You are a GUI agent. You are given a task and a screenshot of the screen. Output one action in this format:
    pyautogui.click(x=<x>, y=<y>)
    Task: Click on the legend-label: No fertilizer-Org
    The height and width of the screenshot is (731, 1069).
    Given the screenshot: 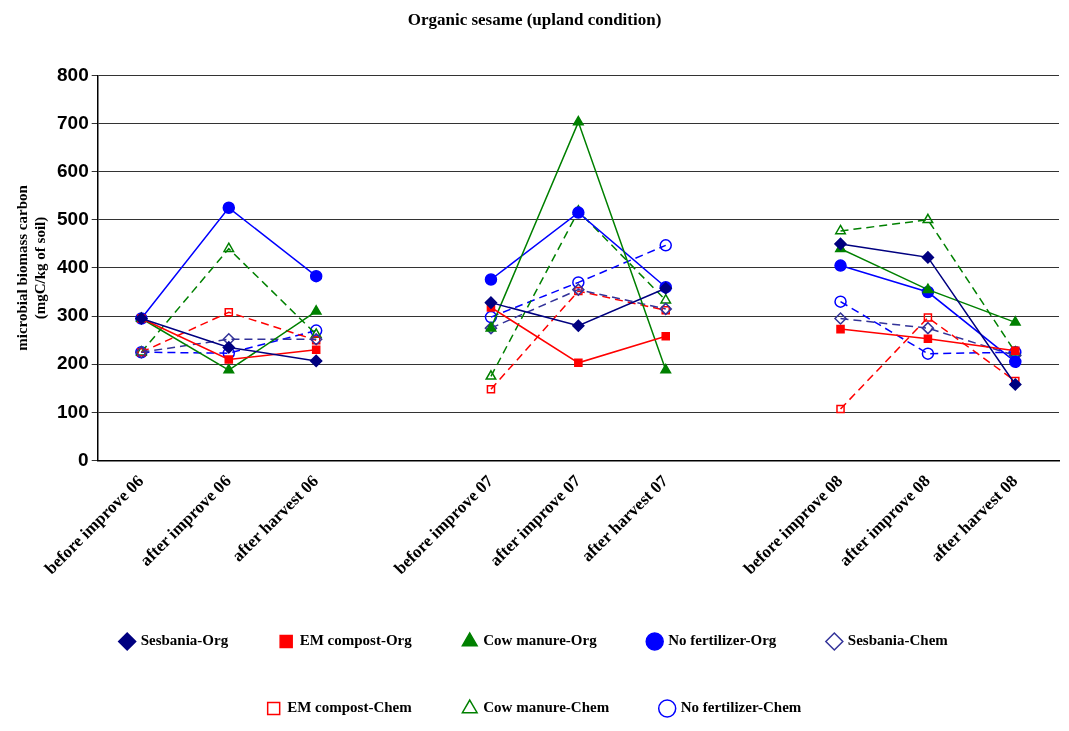 What is the action you would take?
    pyautogui.click(x=722, y=640)
    